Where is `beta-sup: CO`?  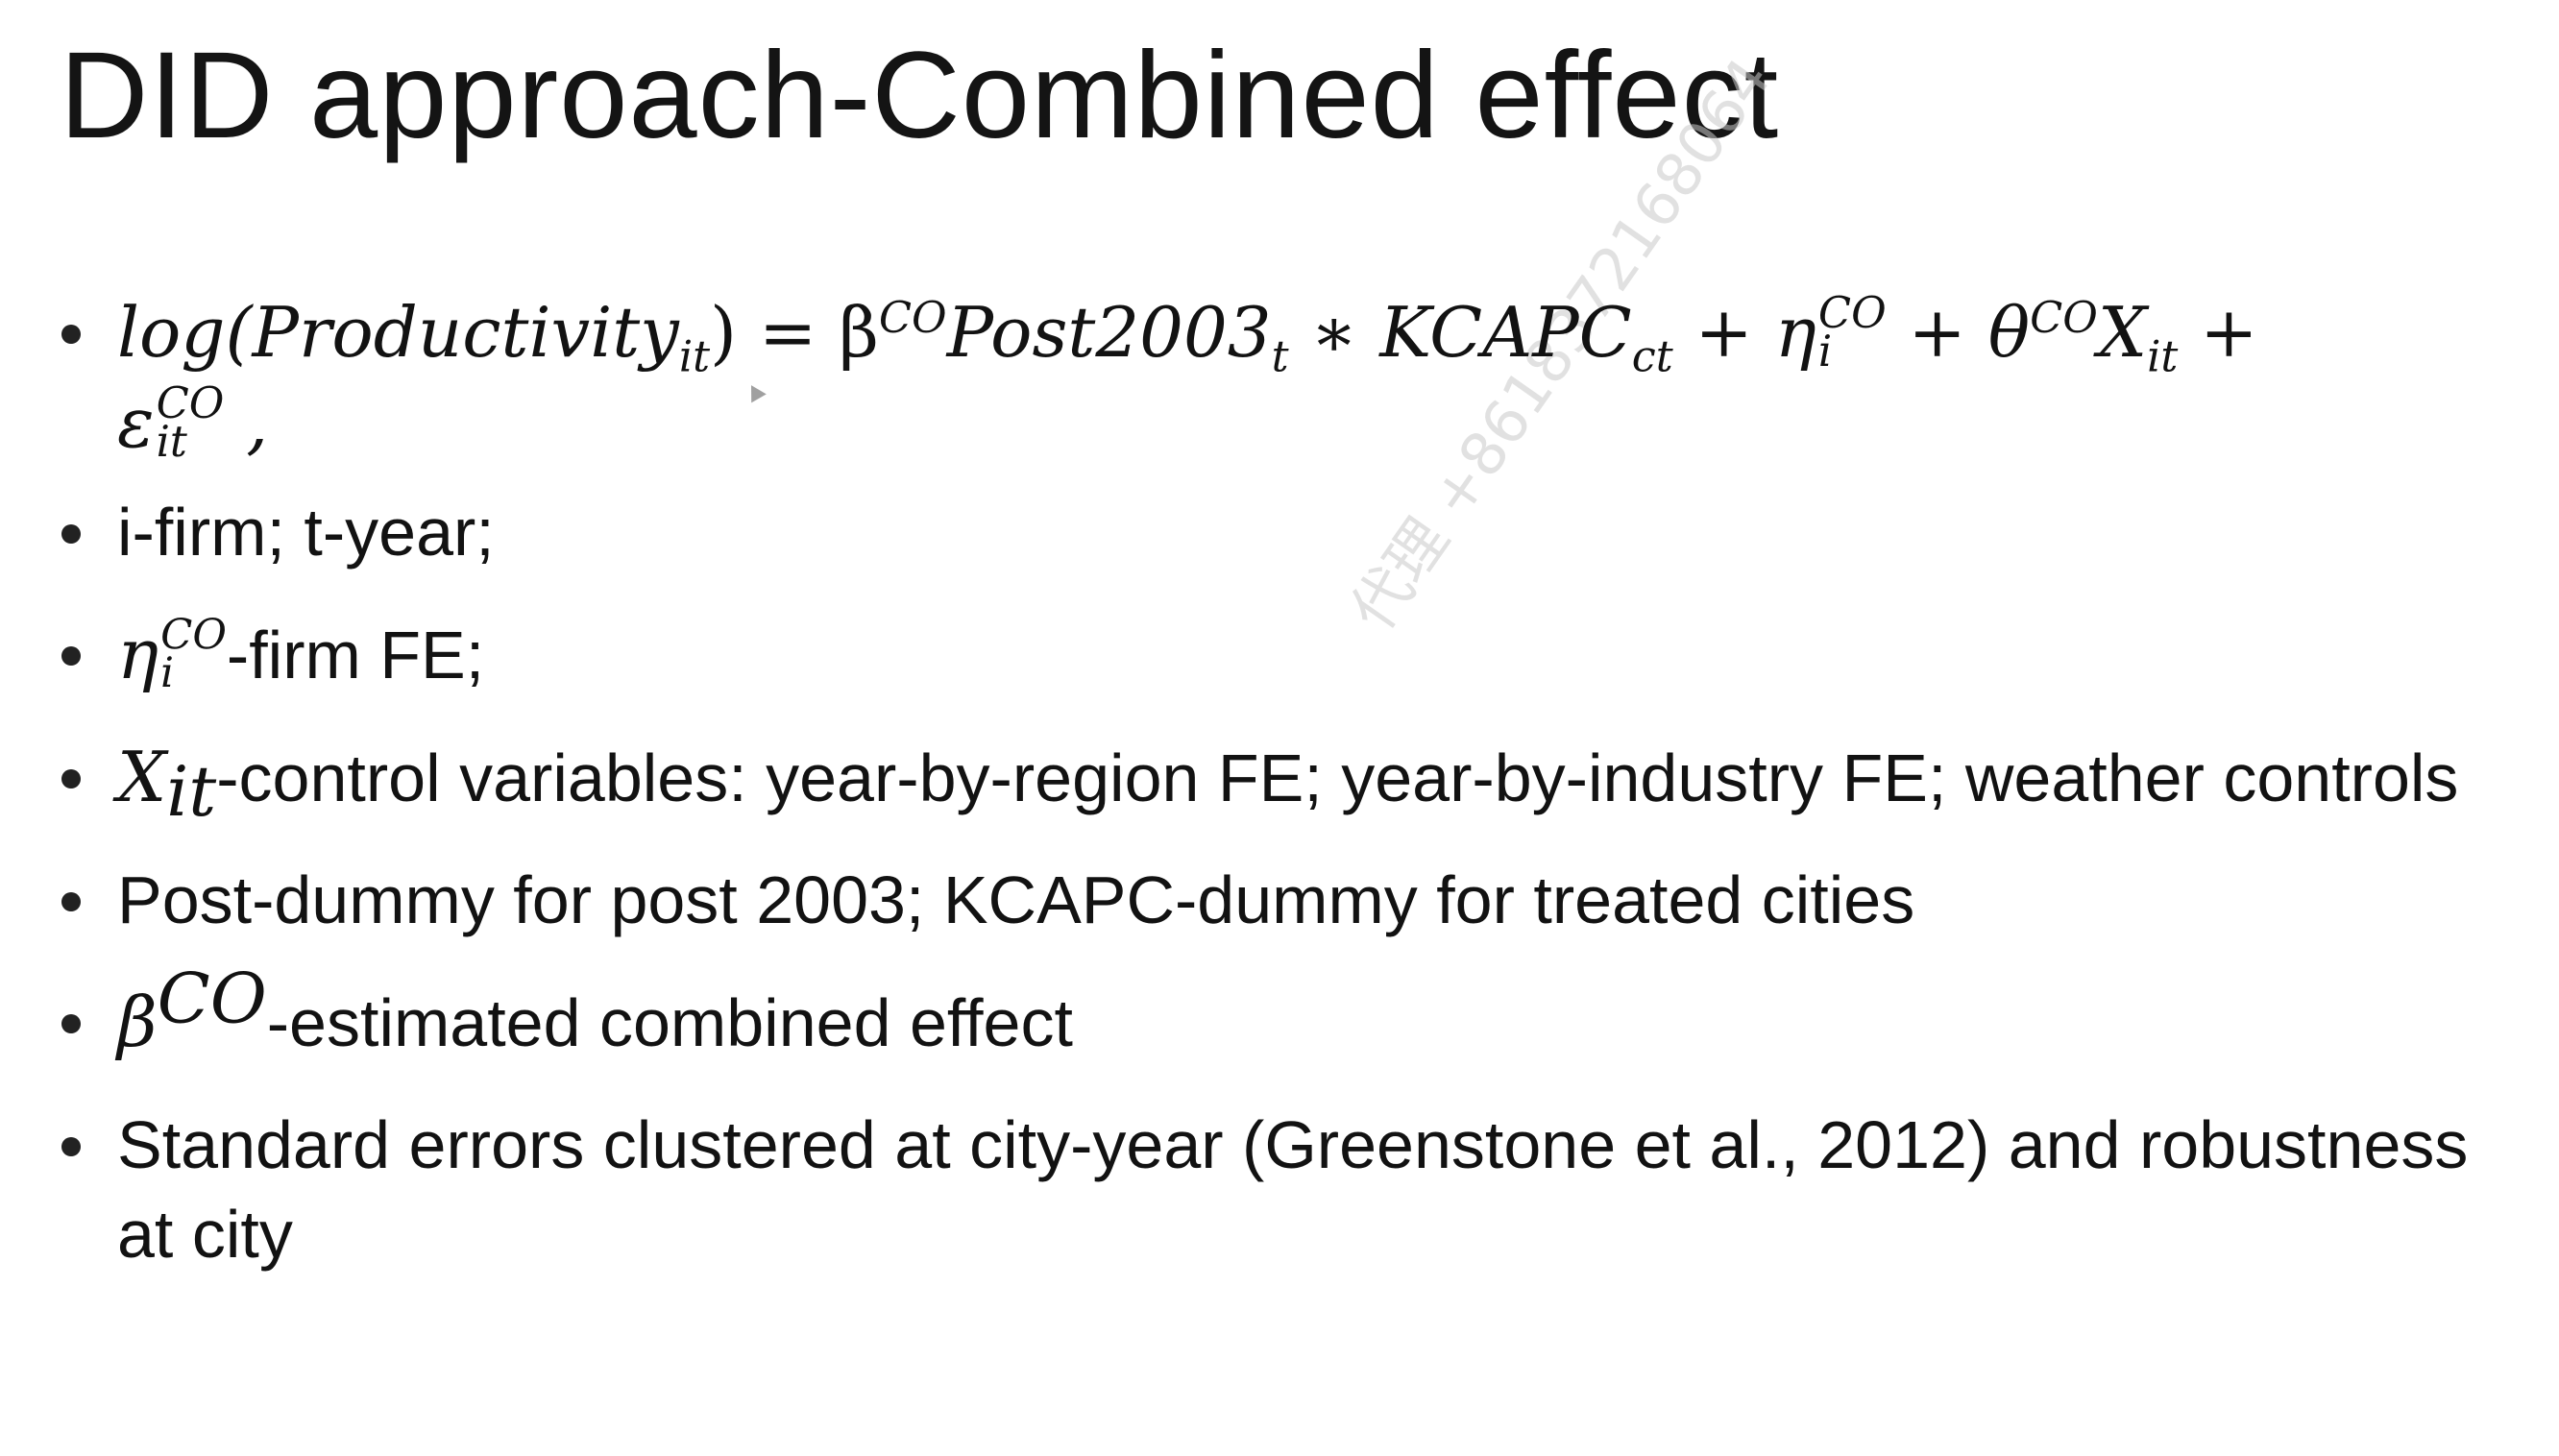
beta-sup: CO is located at coordinates (212, 999).